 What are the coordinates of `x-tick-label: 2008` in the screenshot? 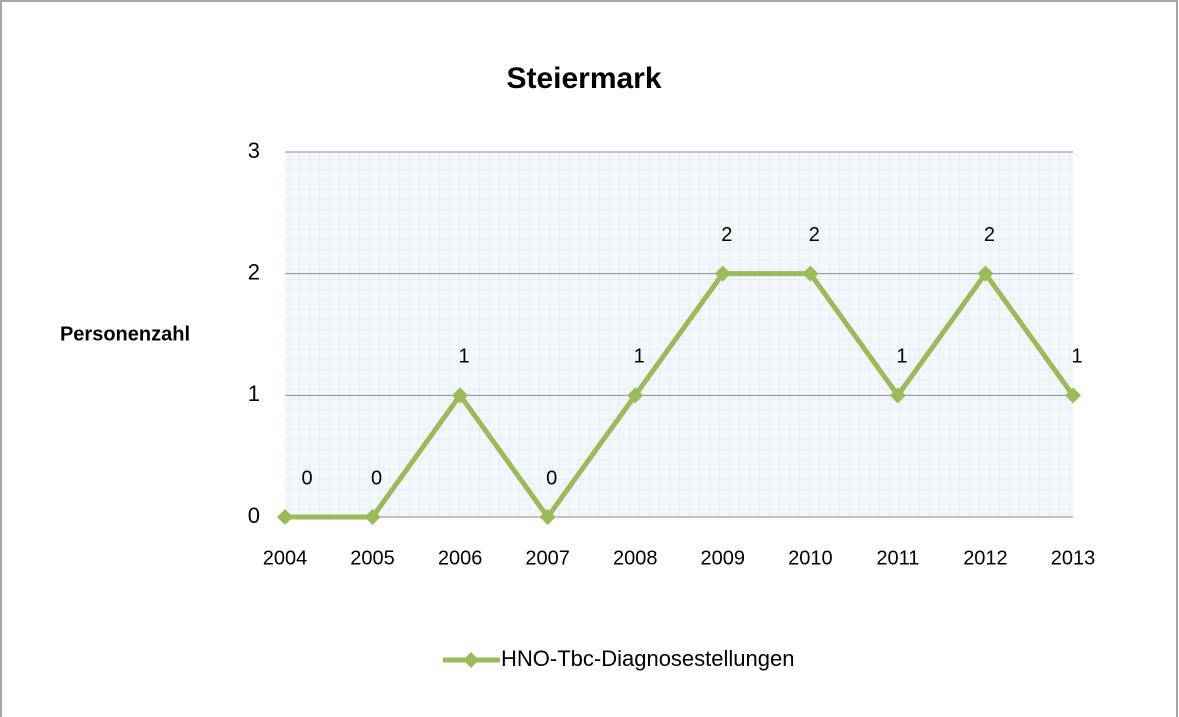 It's located at (635, 558).